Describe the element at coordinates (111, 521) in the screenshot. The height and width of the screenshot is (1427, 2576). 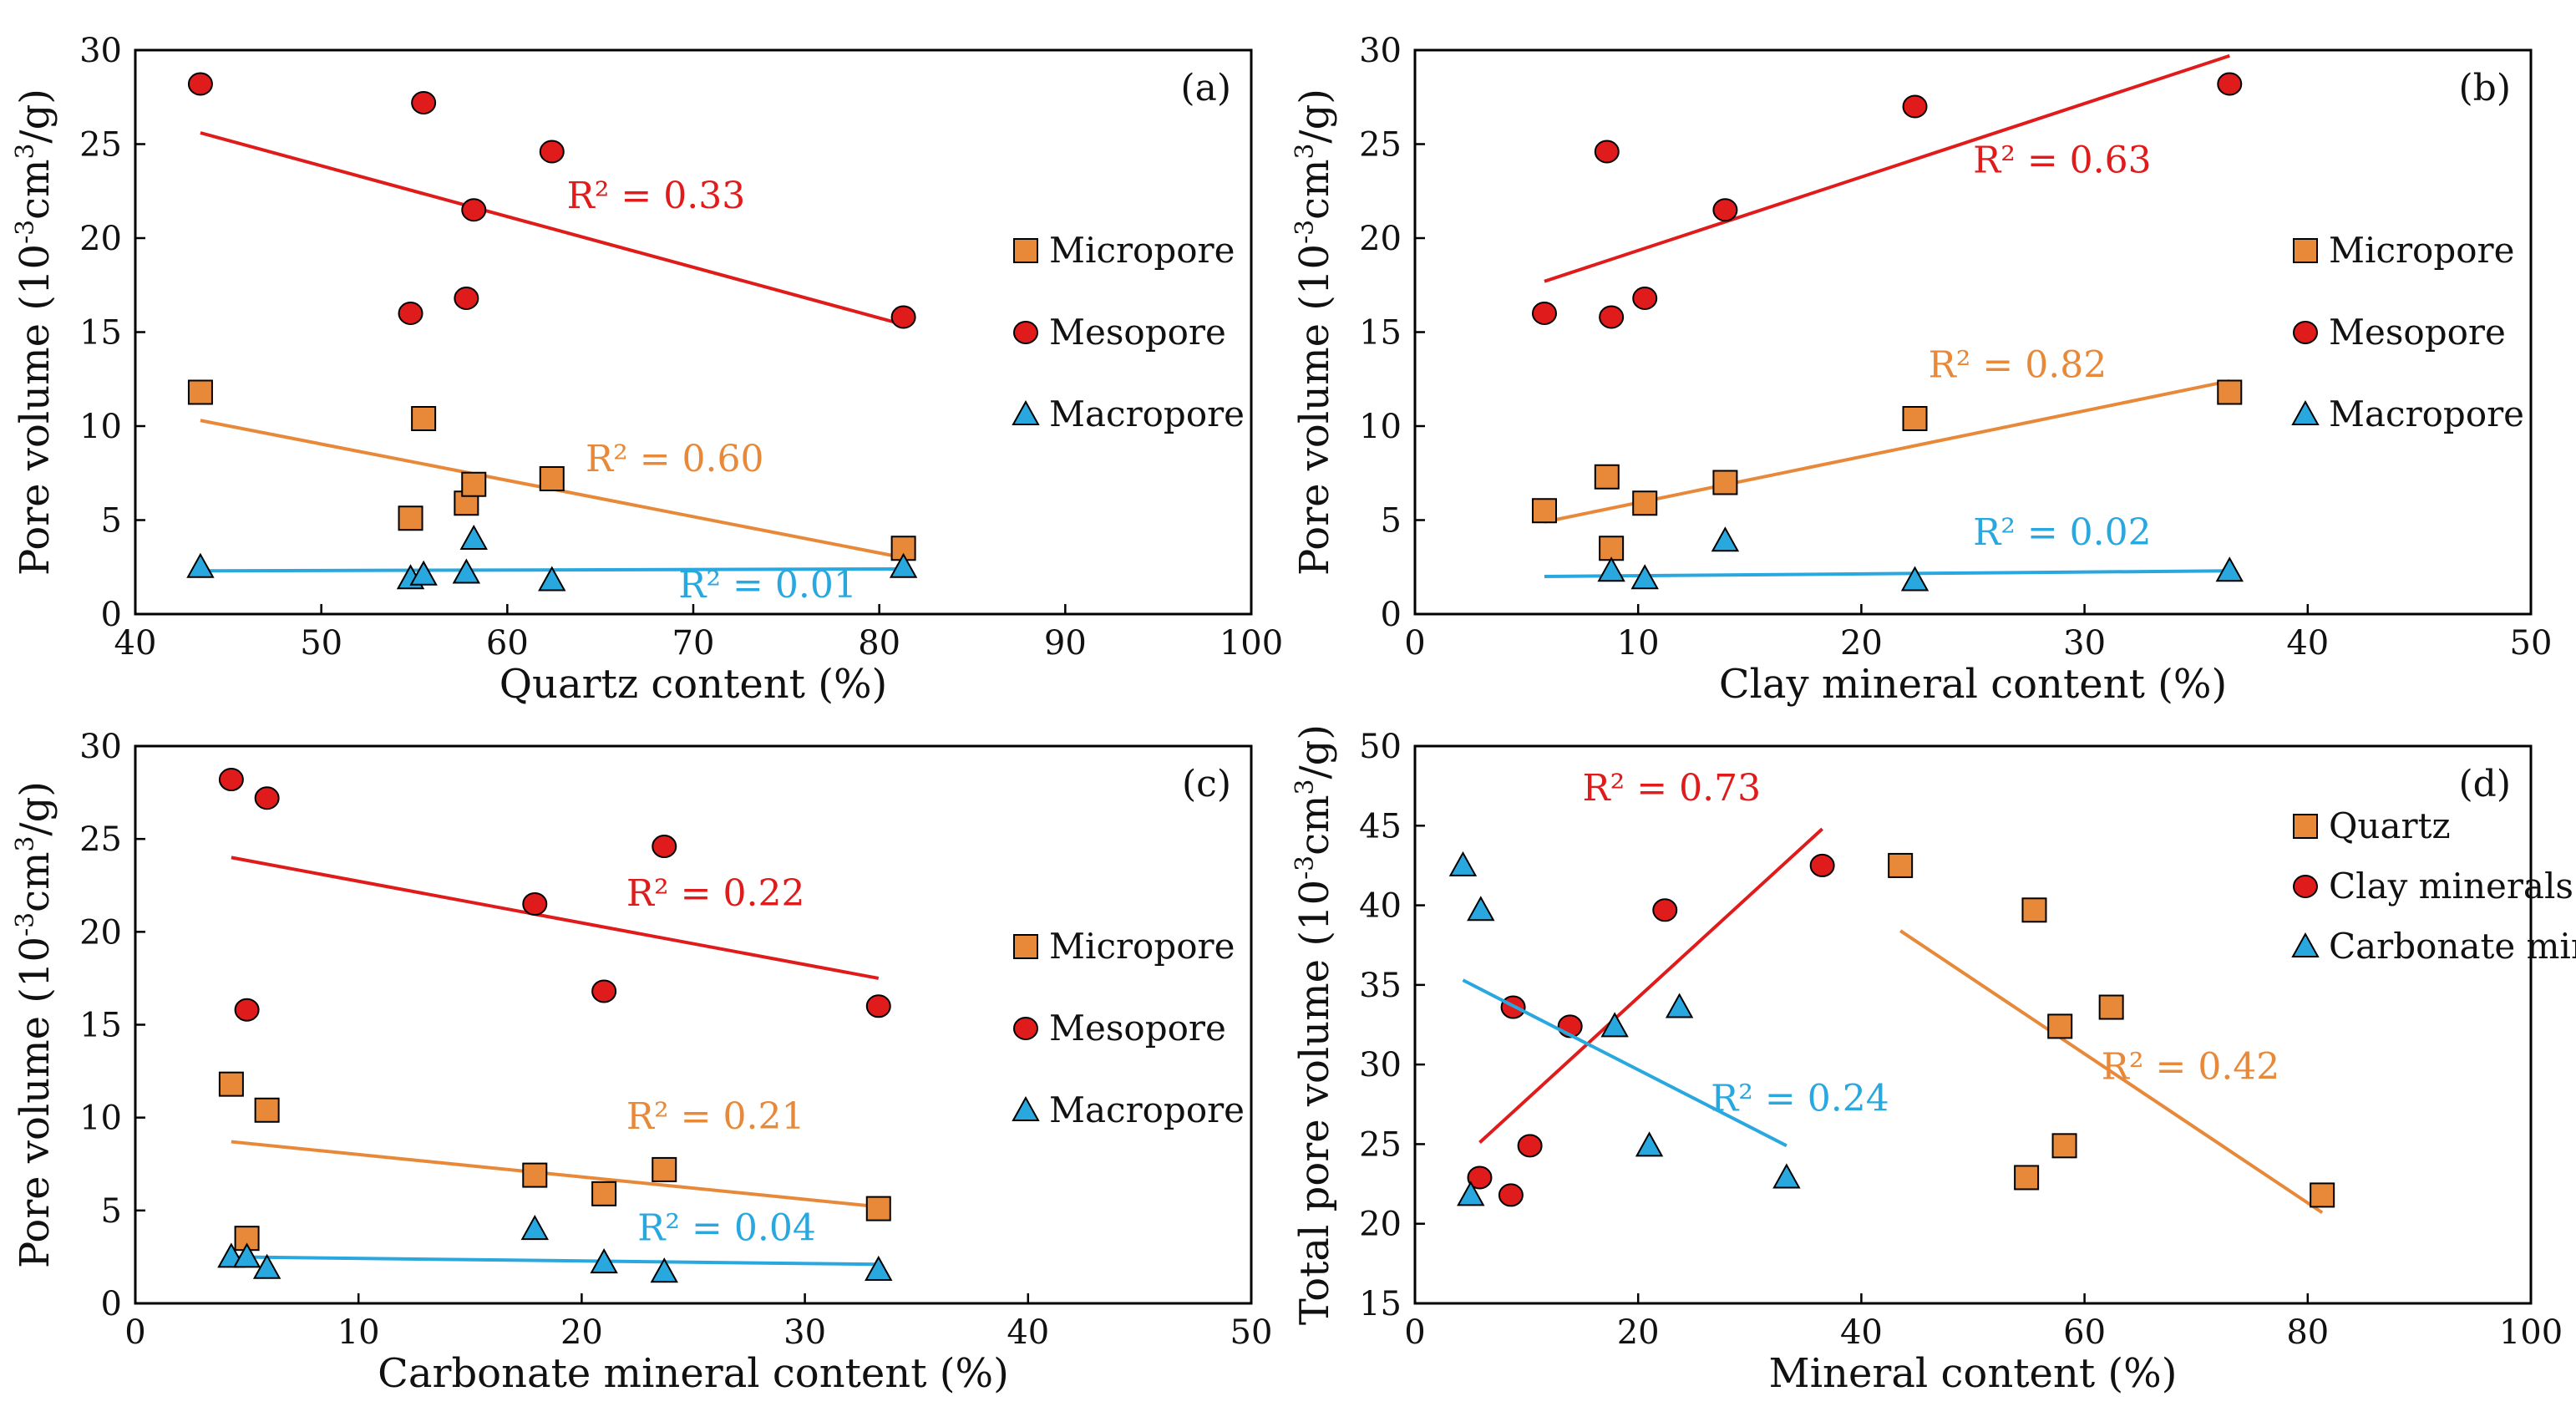
I see `y-tick-label: 5` at that location.